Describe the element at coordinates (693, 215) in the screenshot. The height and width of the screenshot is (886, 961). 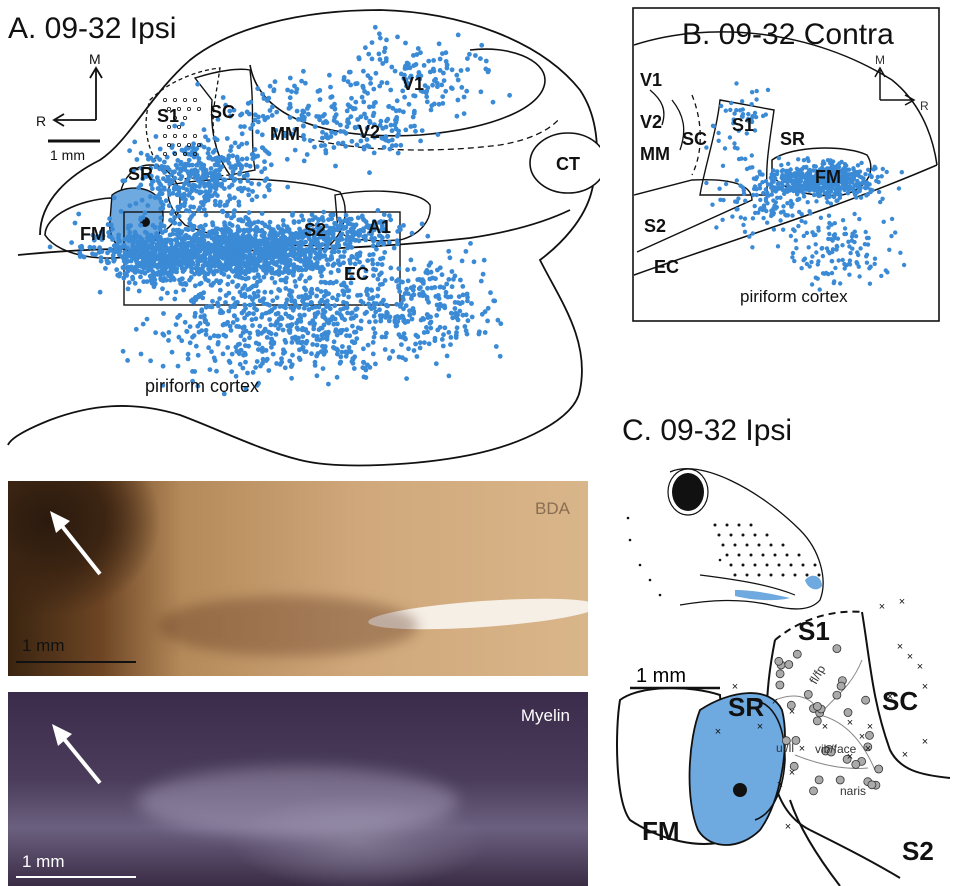
I see `b-s2` at that location.